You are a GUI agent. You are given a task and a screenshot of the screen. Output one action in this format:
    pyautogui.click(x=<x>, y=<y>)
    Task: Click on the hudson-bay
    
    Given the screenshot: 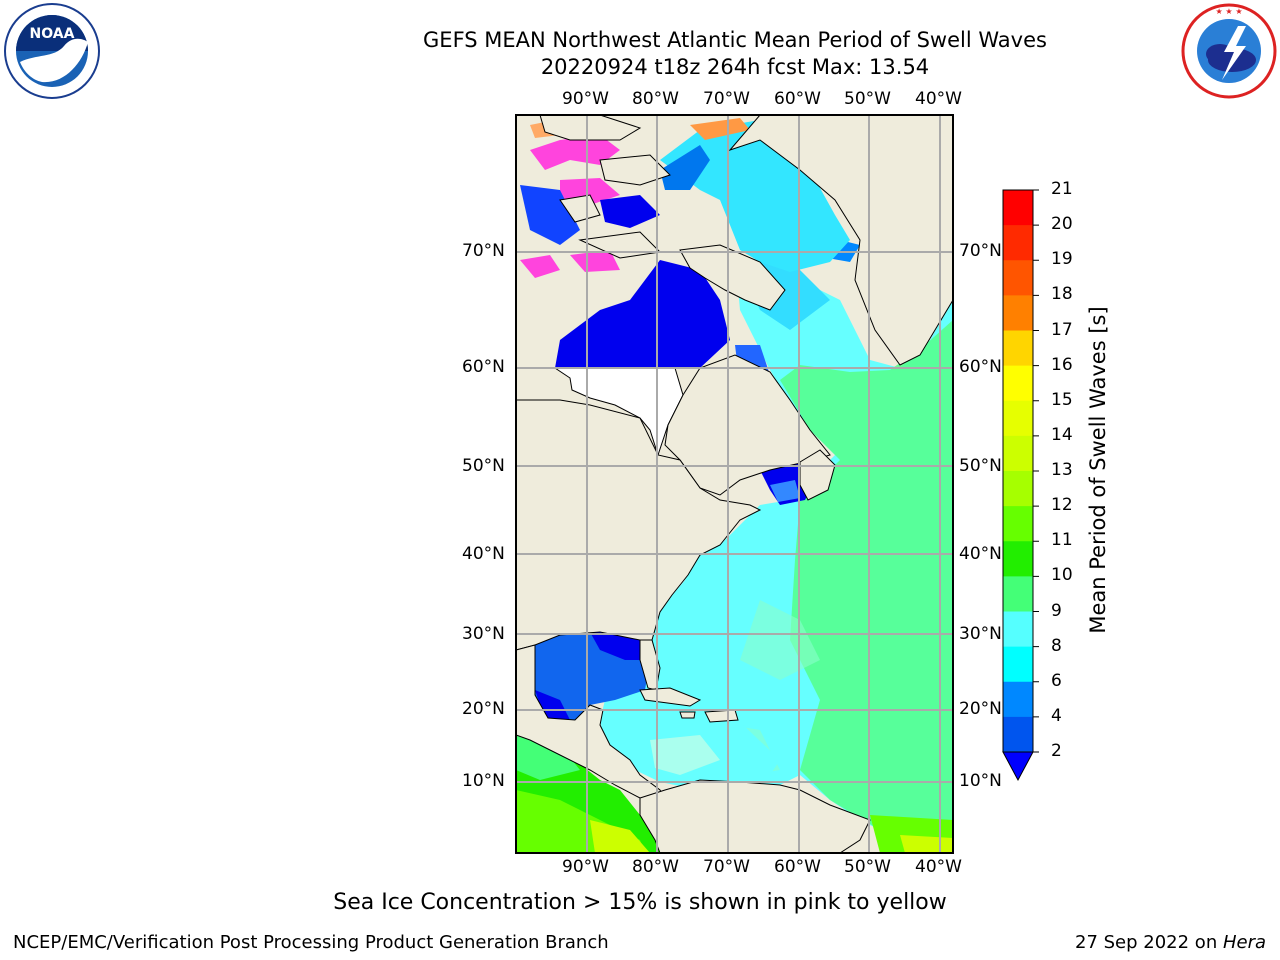 What is the action you would take?
    pyautogui.click(x=642, y=314)
    